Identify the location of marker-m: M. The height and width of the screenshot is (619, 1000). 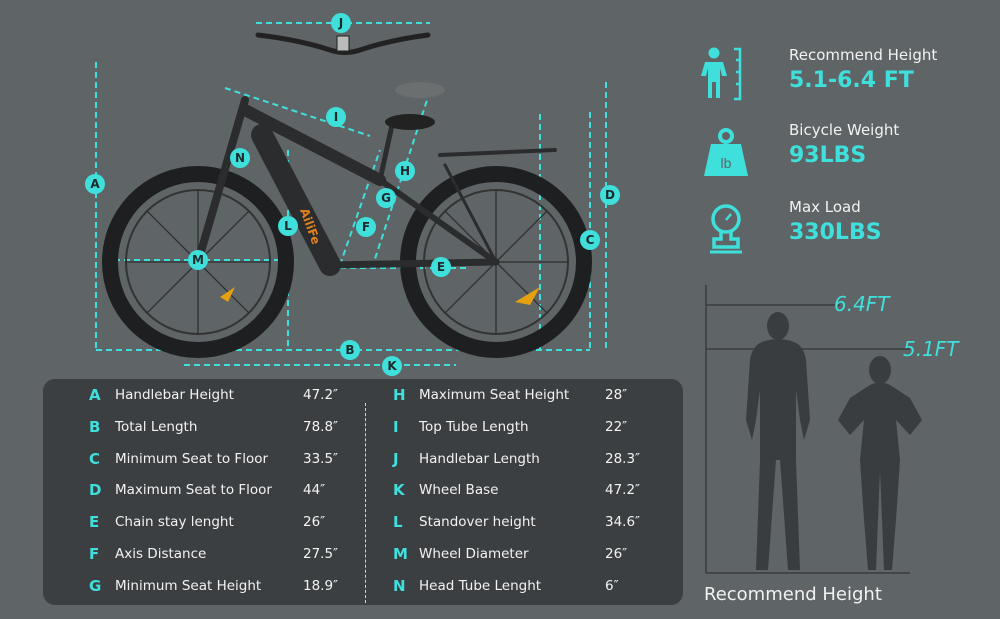
(198, 260).